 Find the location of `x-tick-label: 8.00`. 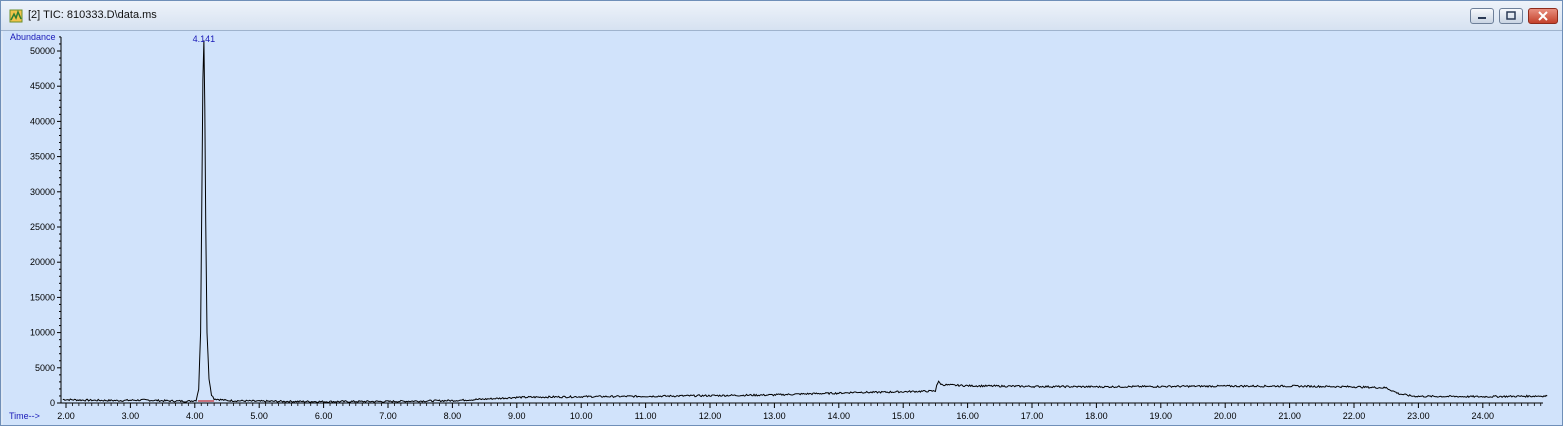

x-tick-label: 8.00 is located at coordinates (453, 416).